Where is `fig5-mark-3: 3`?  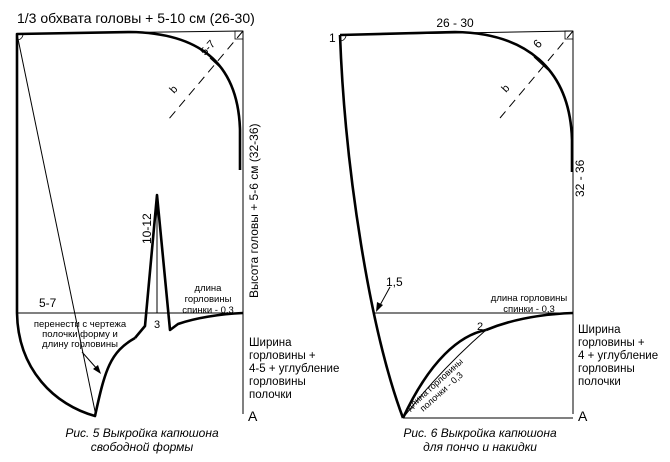
fig5-mark-3: 3 is located at coordinates (157, 325).